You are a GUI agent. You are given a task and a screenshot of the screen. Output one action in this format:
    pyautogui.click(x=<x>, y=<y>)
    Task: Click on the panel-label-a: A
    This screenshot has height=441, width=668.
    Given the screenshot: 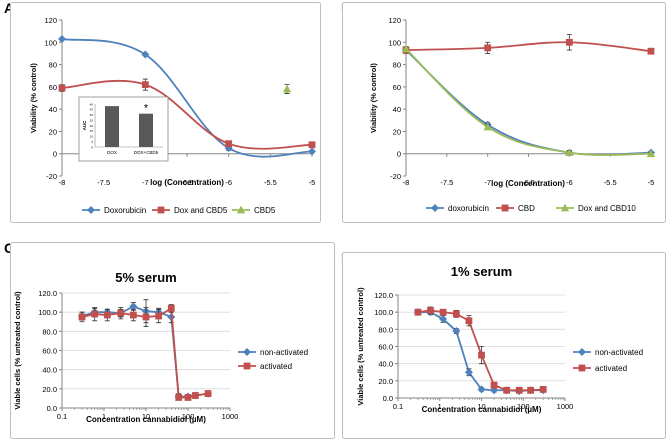 What is the action you would take?
    pyautogui.click(x=9, y=8)
    